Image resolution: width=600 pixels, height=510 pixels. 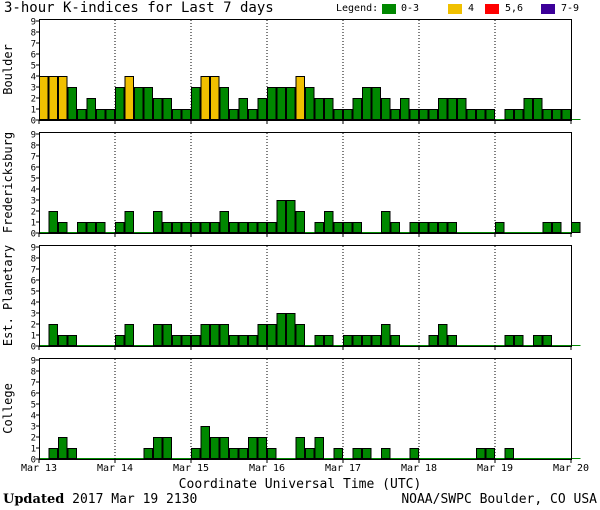 I want to click on y-tick-label: 7, so click(x=33, y=271).